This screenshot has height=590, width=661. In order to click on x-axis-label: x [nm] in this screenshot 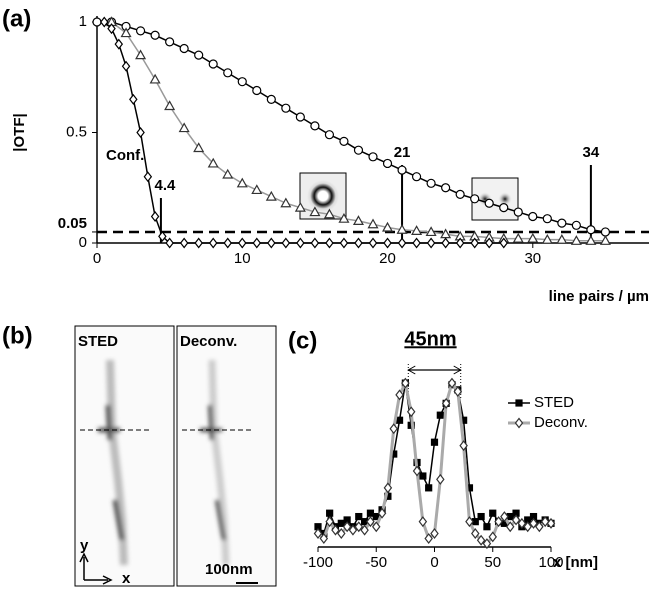, I will do `click(575, 562)`.